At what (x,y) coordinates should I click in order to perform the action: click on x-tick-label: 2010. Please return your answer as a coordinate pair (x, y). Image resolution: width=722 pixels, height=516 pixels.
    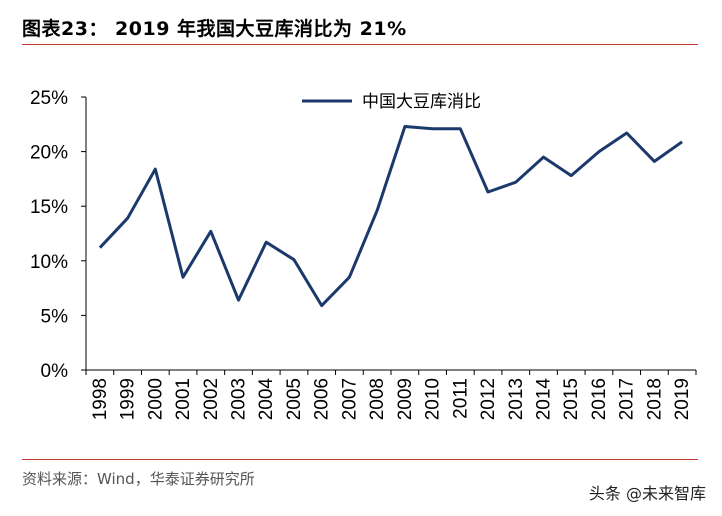
    Looking at the image, I should click on (433, 399).